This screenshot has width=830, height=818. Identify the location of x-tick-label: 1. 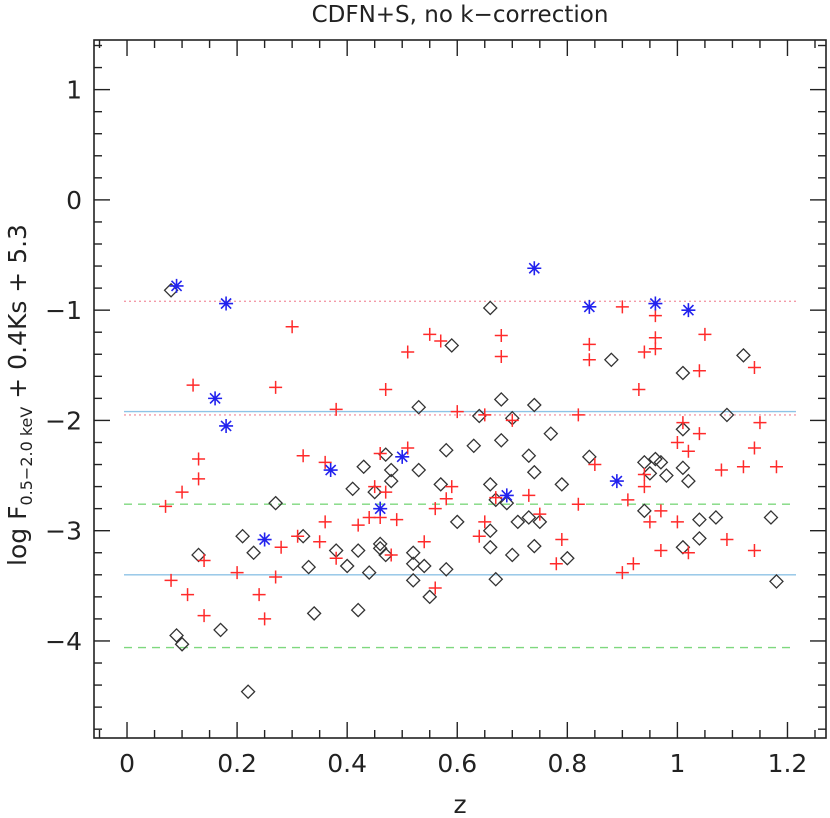
(677, 763).